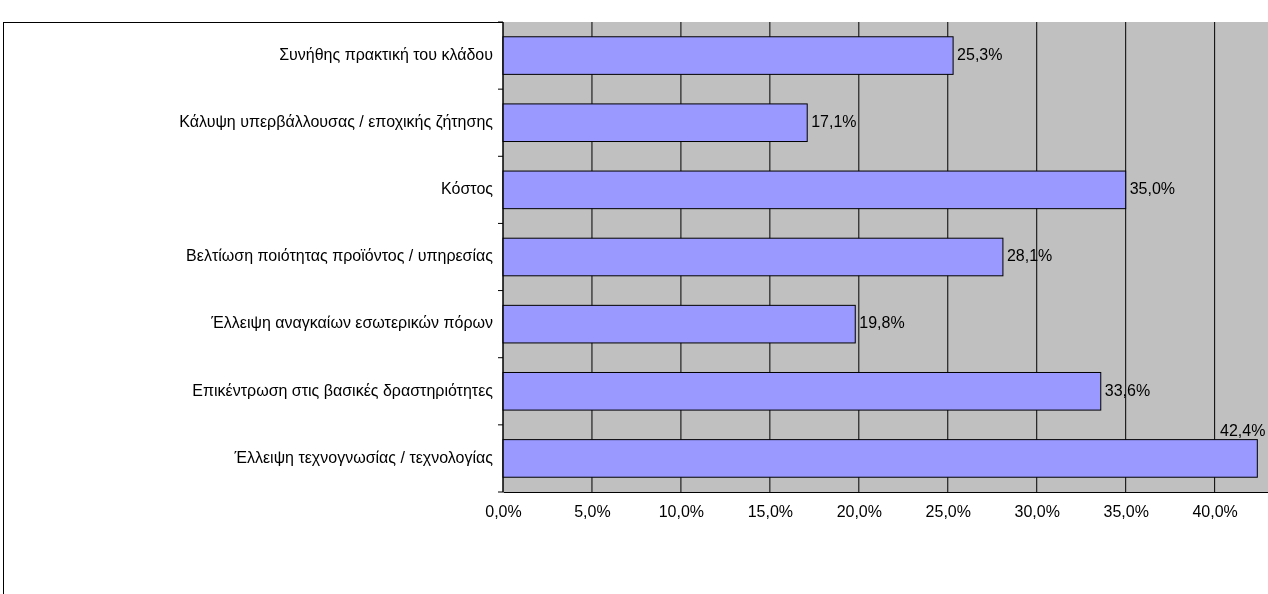 This screenshot has width=1268, height=594. Describe the element at coordinates (467, 189) in the screenshot. I see `y-tick-label: Κόστος` at that location.